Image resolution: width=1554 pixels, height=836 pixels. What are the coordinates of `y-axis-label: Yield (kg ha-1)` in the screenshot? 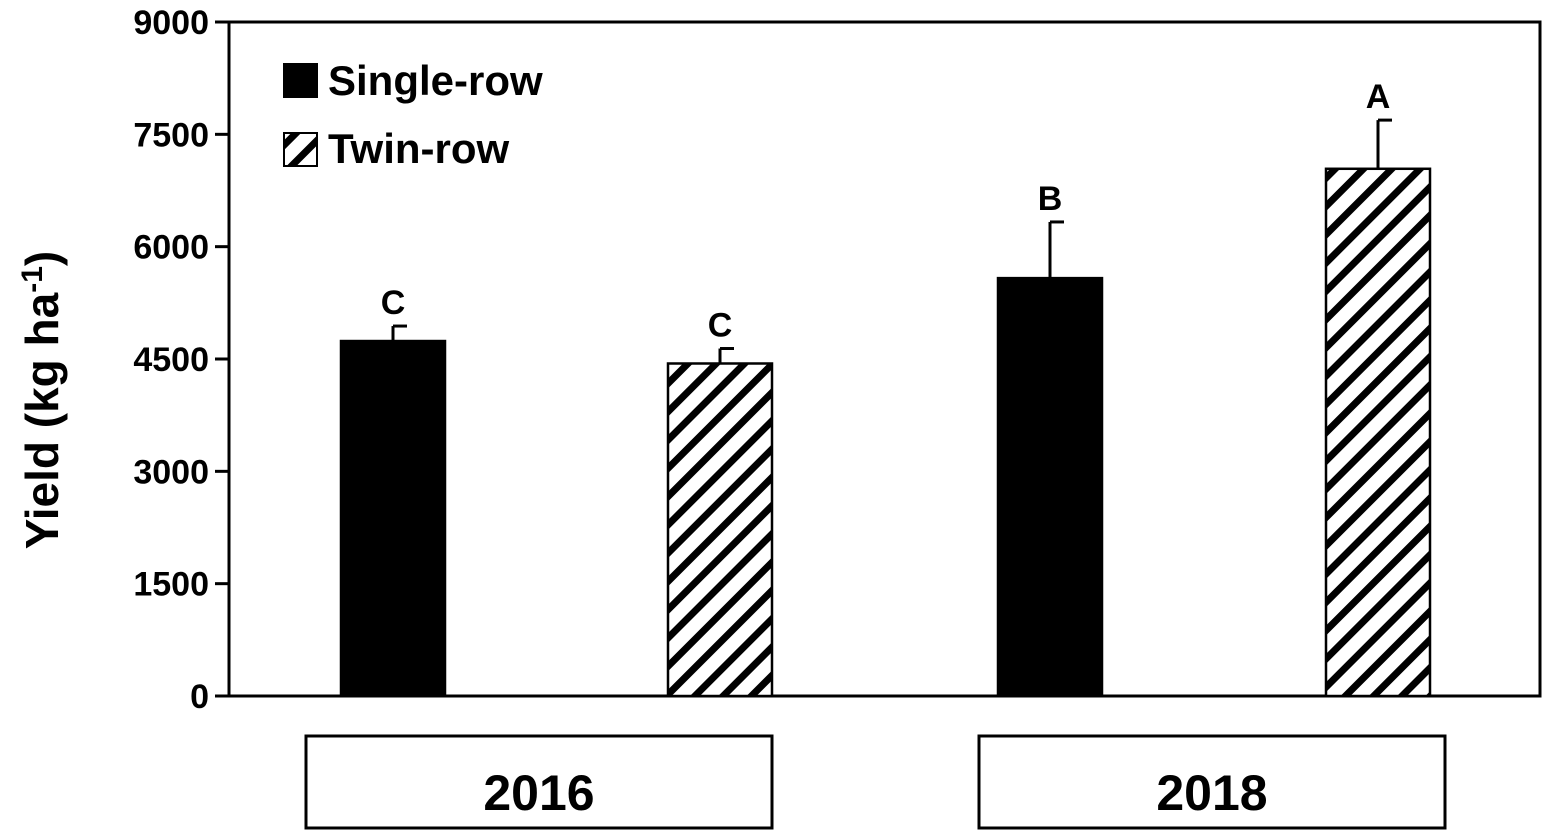 It's located at (42, 400).